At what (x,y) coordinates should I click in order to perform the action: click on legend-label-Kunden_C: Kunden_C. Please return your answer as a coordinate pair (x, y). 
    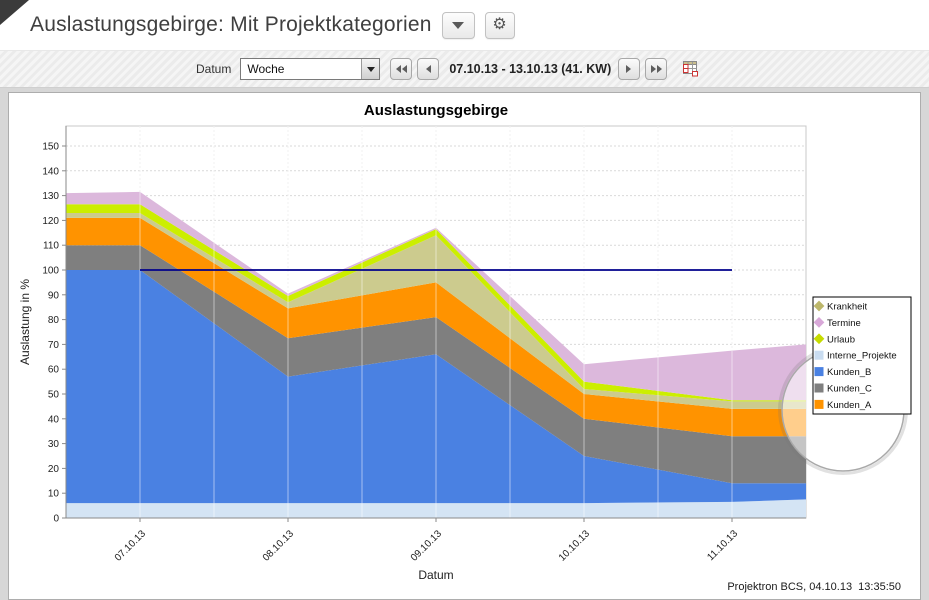
    Looking at the image, I should click on (849, 389).